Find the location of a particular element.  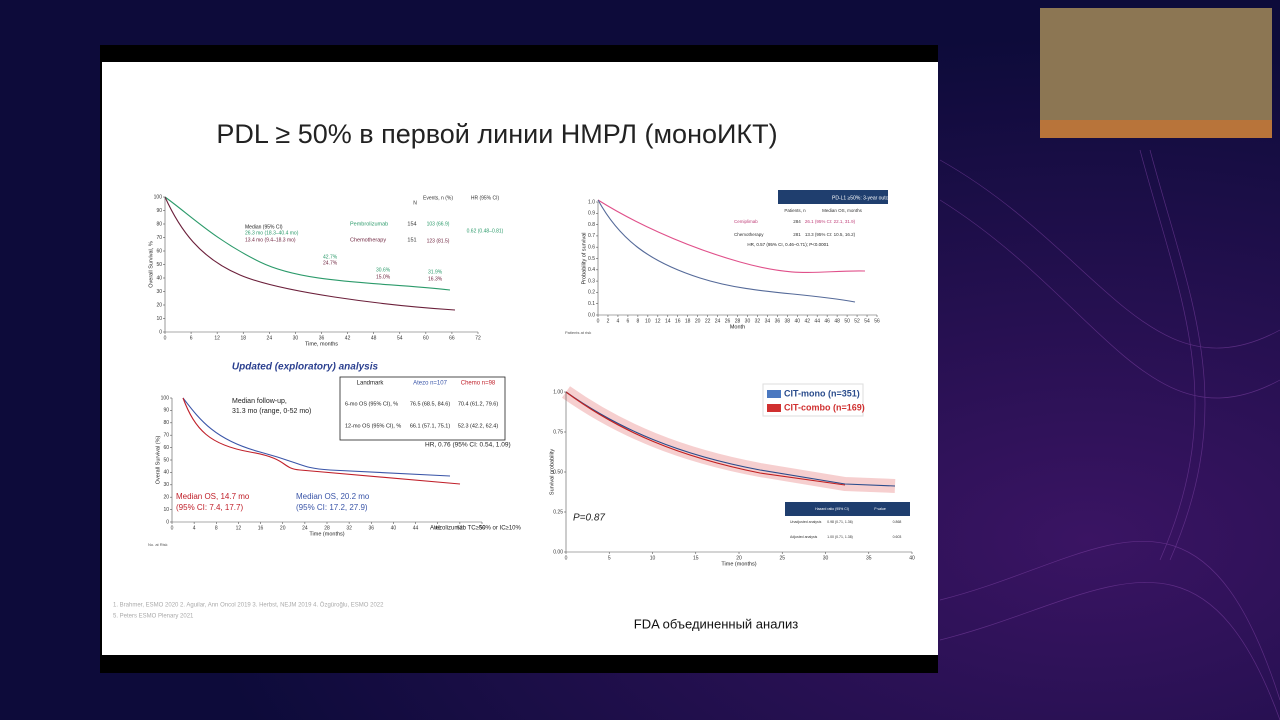

annotation: 12-mo OS (95% CI), % is located at coordinates (373, 426).